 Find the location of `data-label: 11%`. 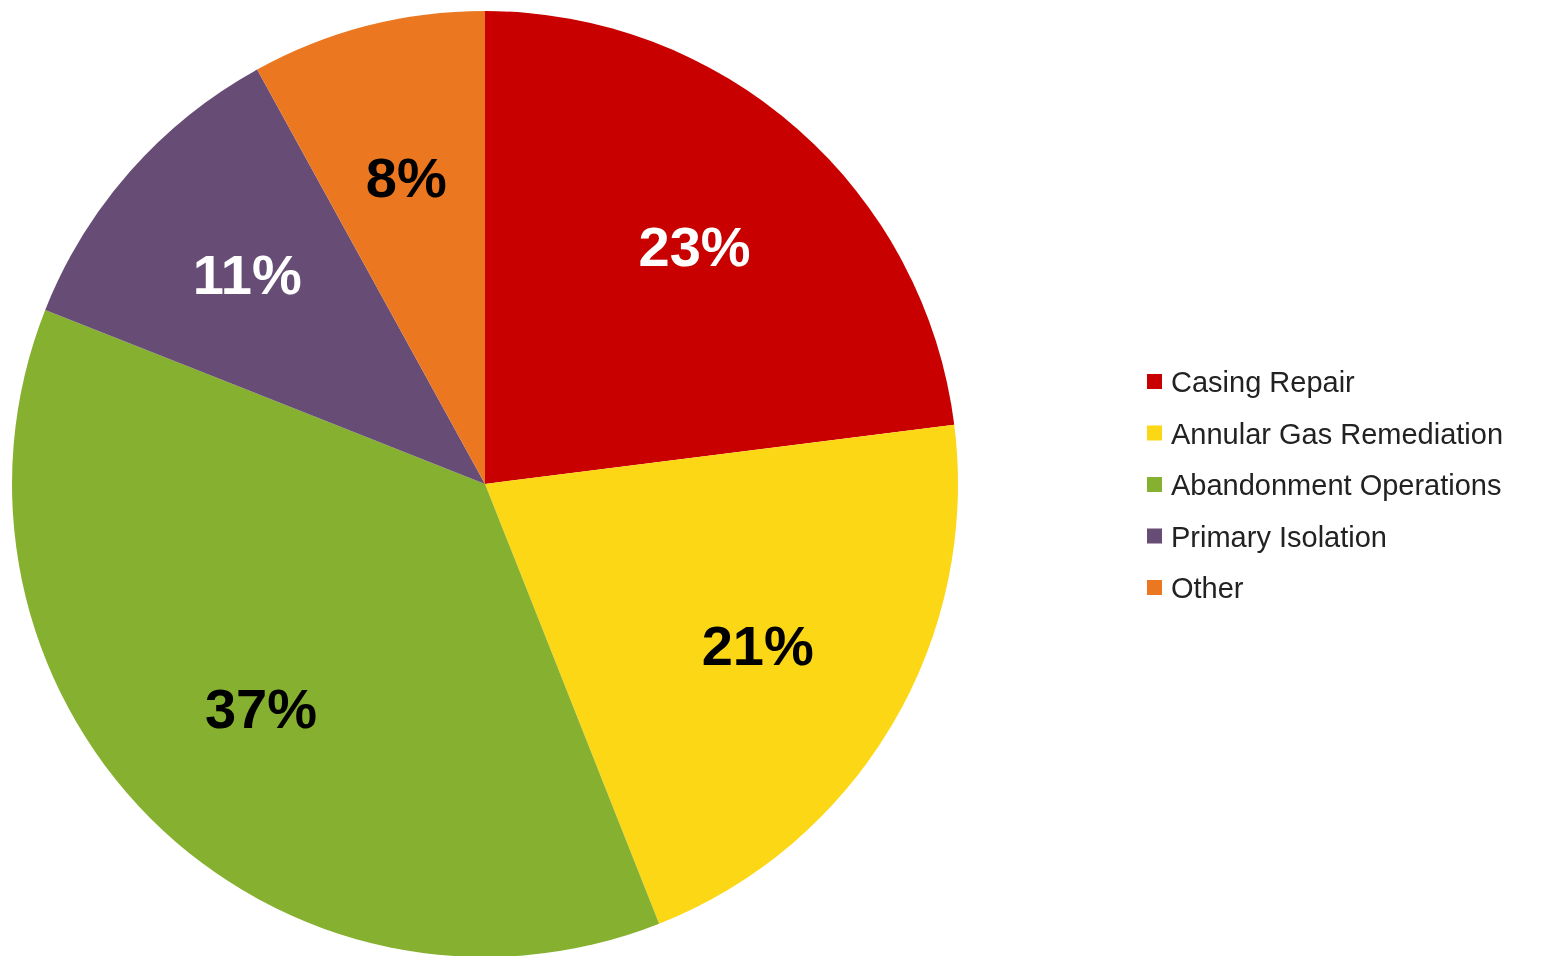

data-label: 11% is located at coordinates (247, 274).